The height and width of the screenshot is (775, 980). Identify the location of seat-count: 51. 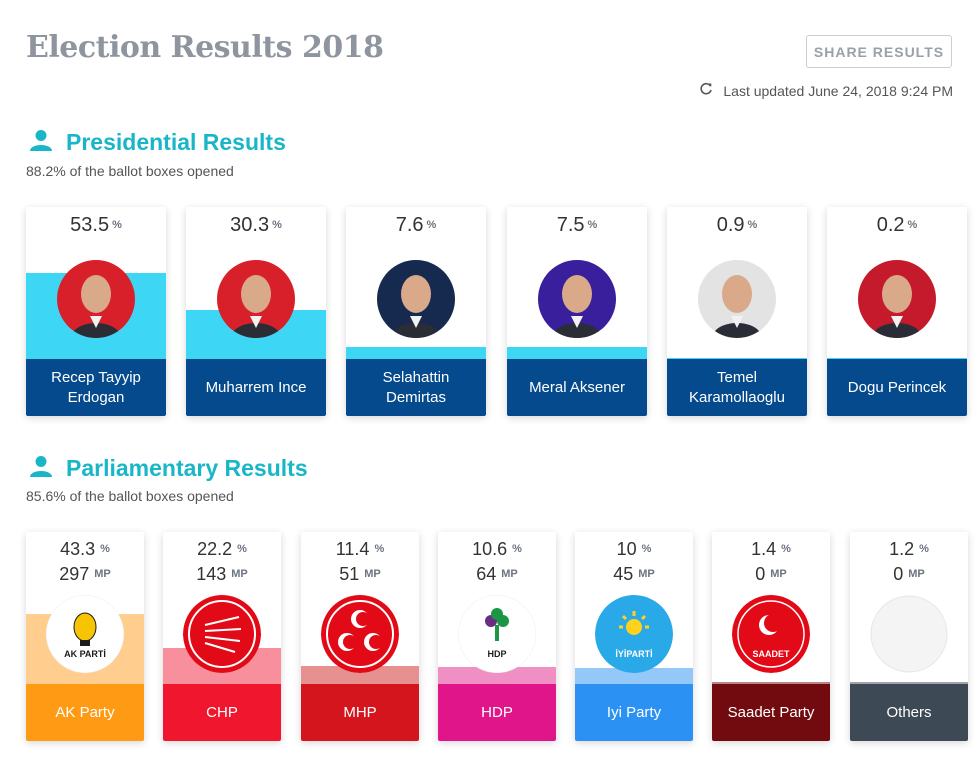
(349, 574).